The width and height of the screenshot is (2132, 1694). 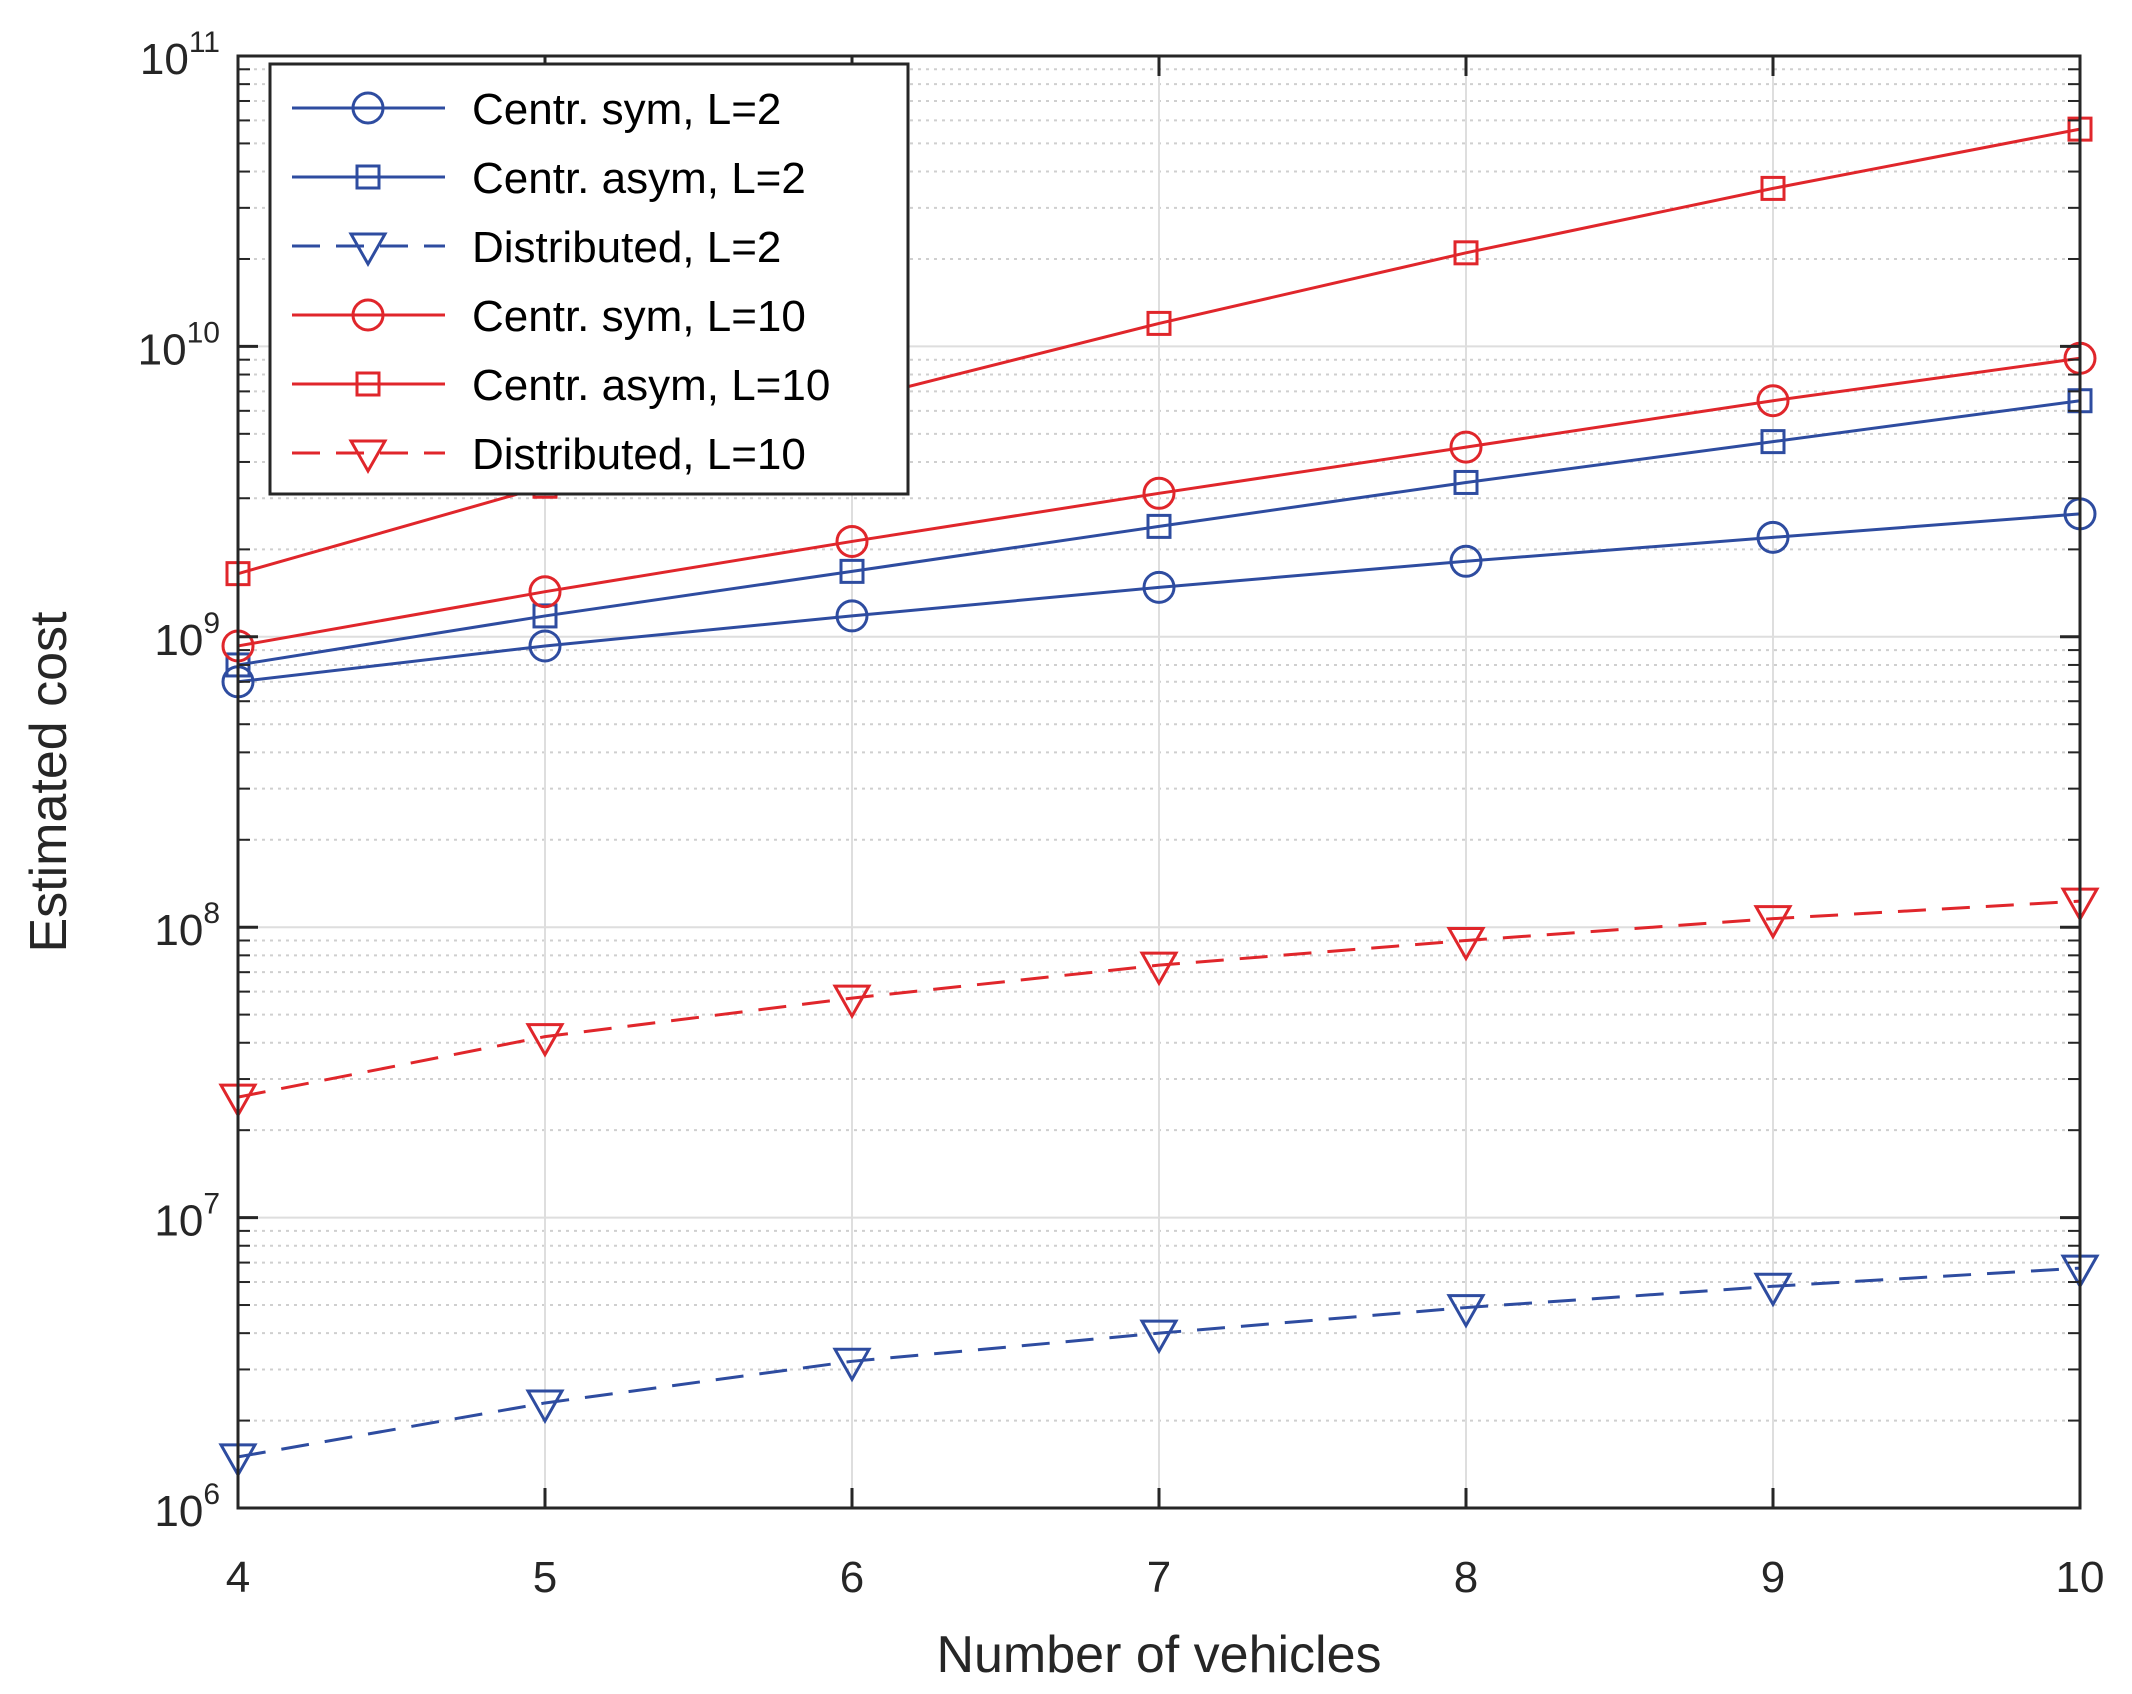 I want to click on legend-label: Centr. asym, L=2, so click(x=639, y=178).